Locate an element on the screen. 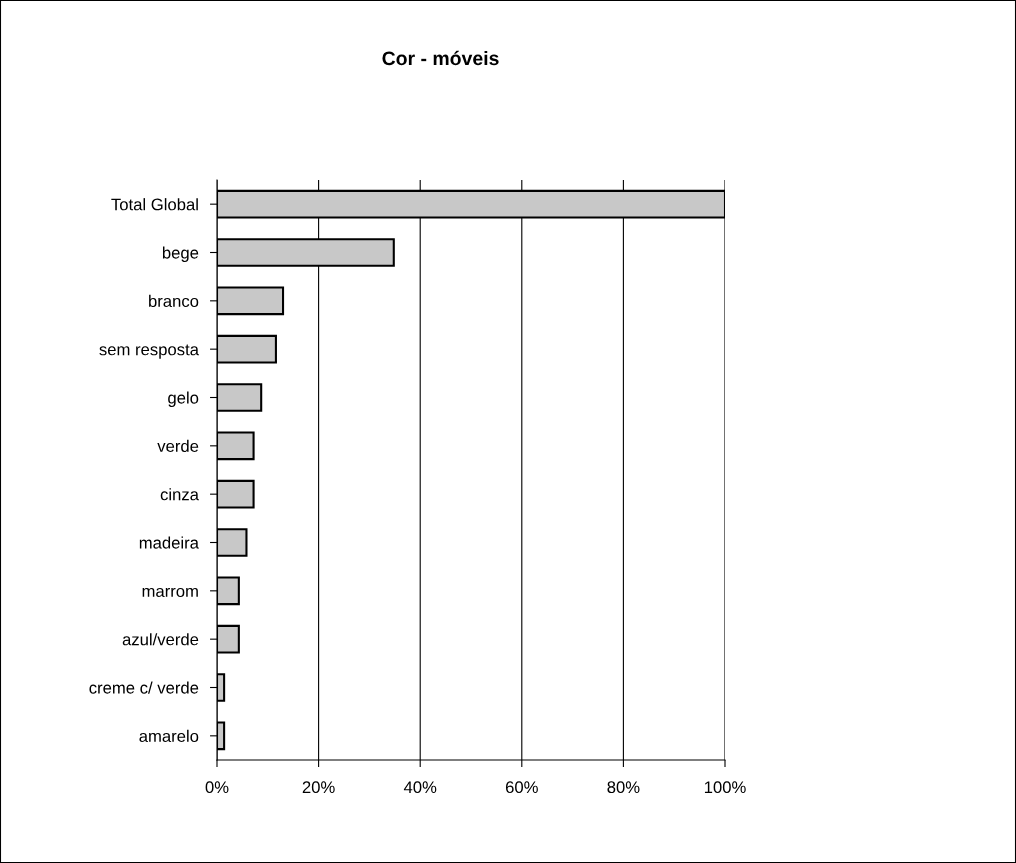 This screenshot has height=863, width=1016. y-tick-label: amarelo is located at coordinates (169, 736).